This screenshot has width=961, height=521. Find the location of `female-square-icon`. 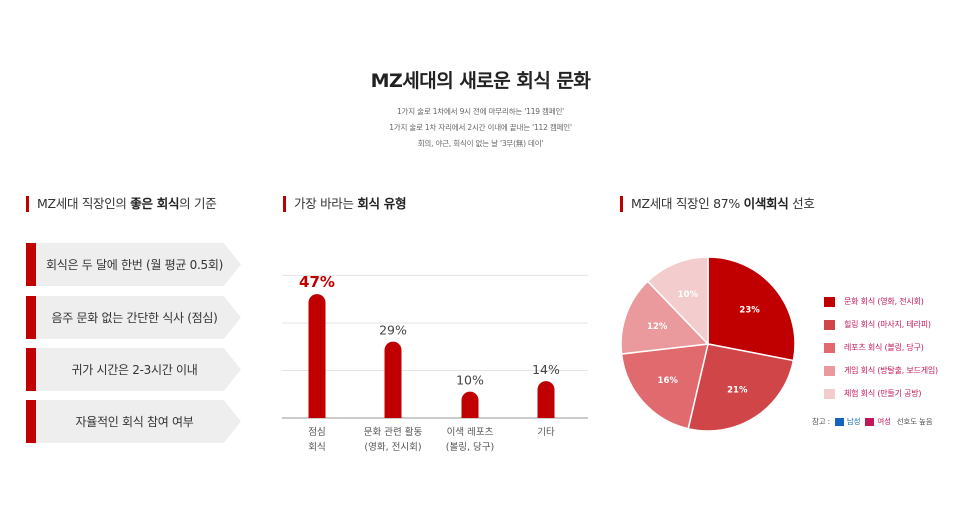

female-square-icon is located at coordinates (870, 421).